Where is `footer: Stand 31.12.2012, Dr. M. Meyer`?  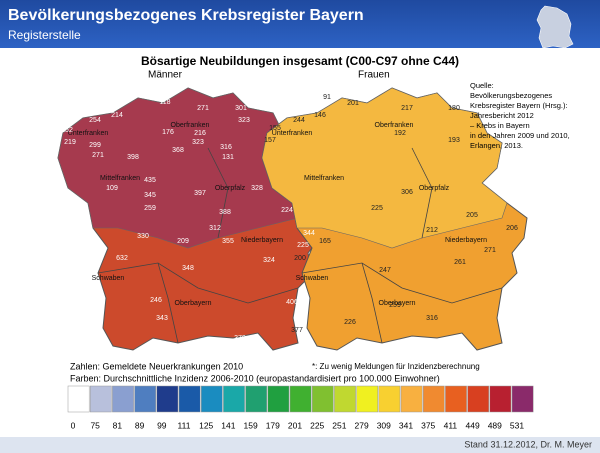 footer: Stand 31.12.2012, Dr. M. Meyer is located at coordinates (528, 444).